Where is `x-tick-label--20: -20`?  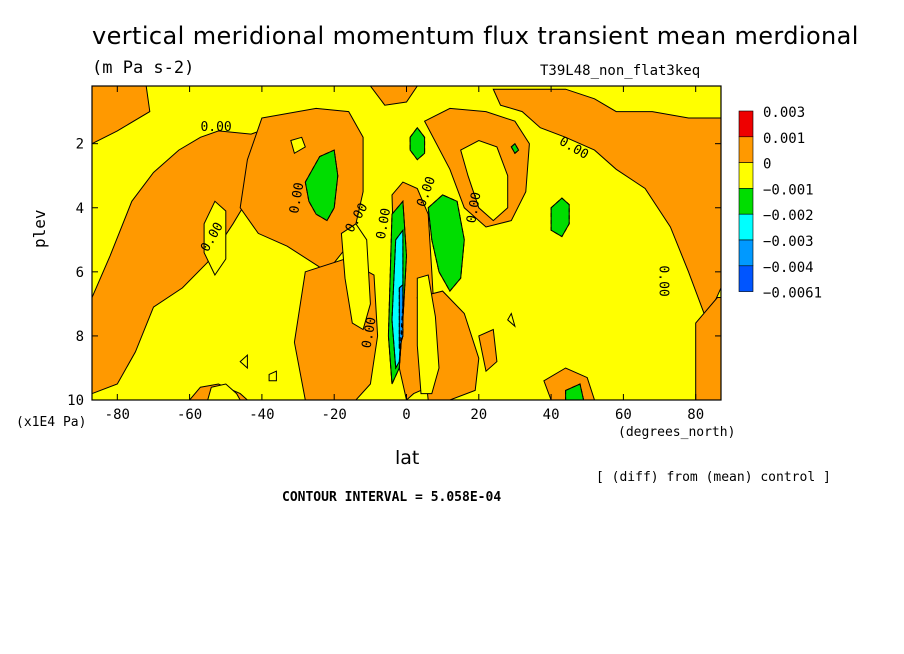
x-tick-label--20: -20 is located at coordinates (334, 415).